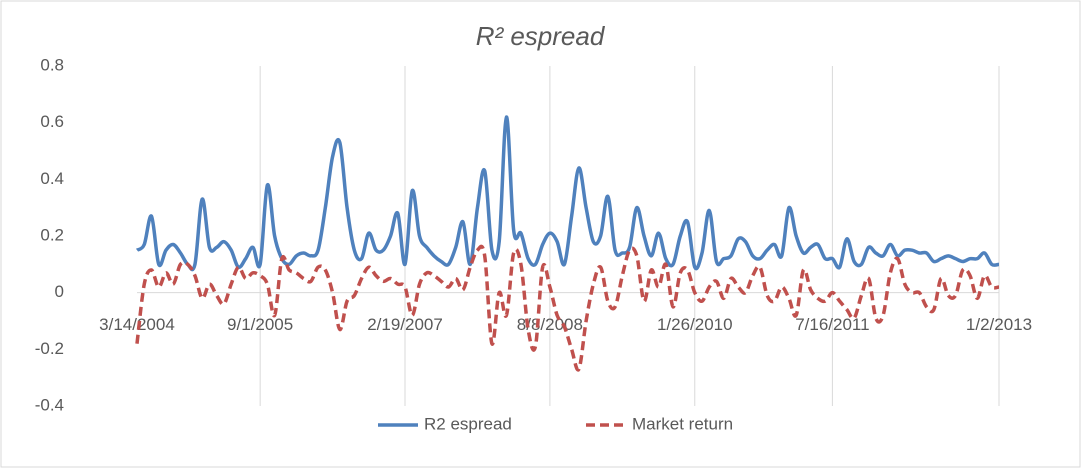 Image resolution: width=1082 pixels, height=469 pixels. Describe the element at coordinates (260, 324) in the screenshot. I see `x-tick-label: 9/1/2005` at that location.